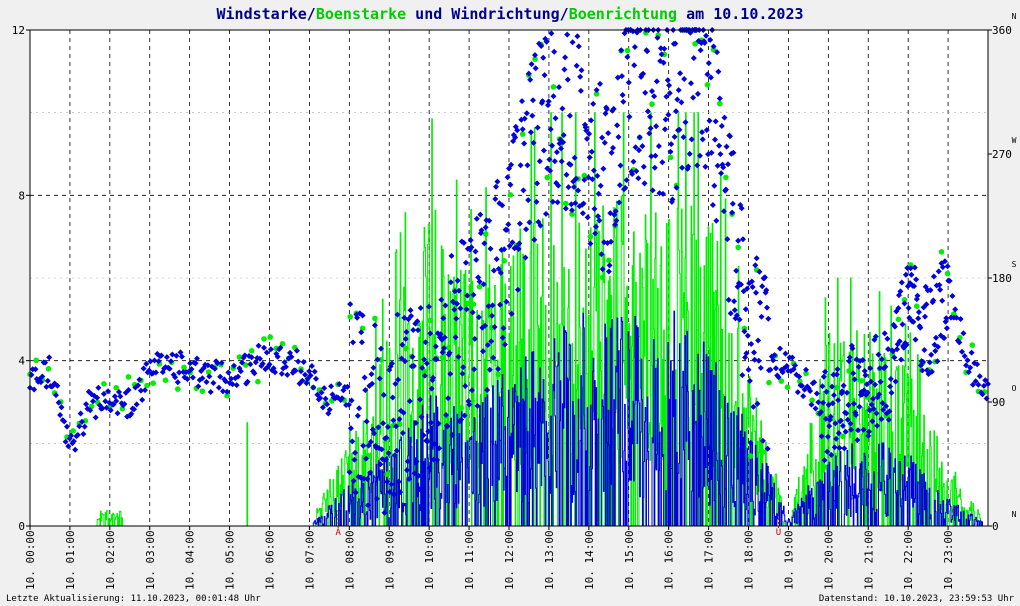 This screenshot has width=1020, height=606. I want to click on x-tick-label: 10. 08:00, so click(349, 560).